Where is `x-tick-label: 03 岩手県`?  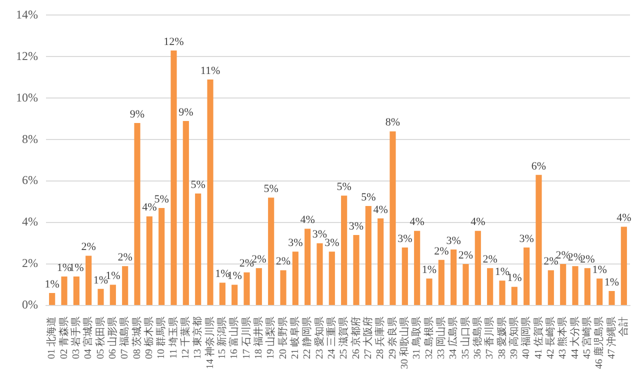 x-tick-label: 03 岩手県 is located at coordinates (76, 337).